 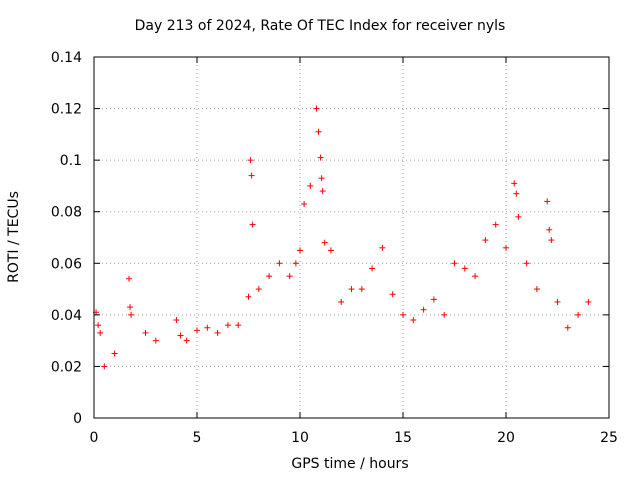 What do you see at coordinates (66, 264) in the screenshot?
I see `y-tick-label: 0.06` at bounding box center [66, 264].